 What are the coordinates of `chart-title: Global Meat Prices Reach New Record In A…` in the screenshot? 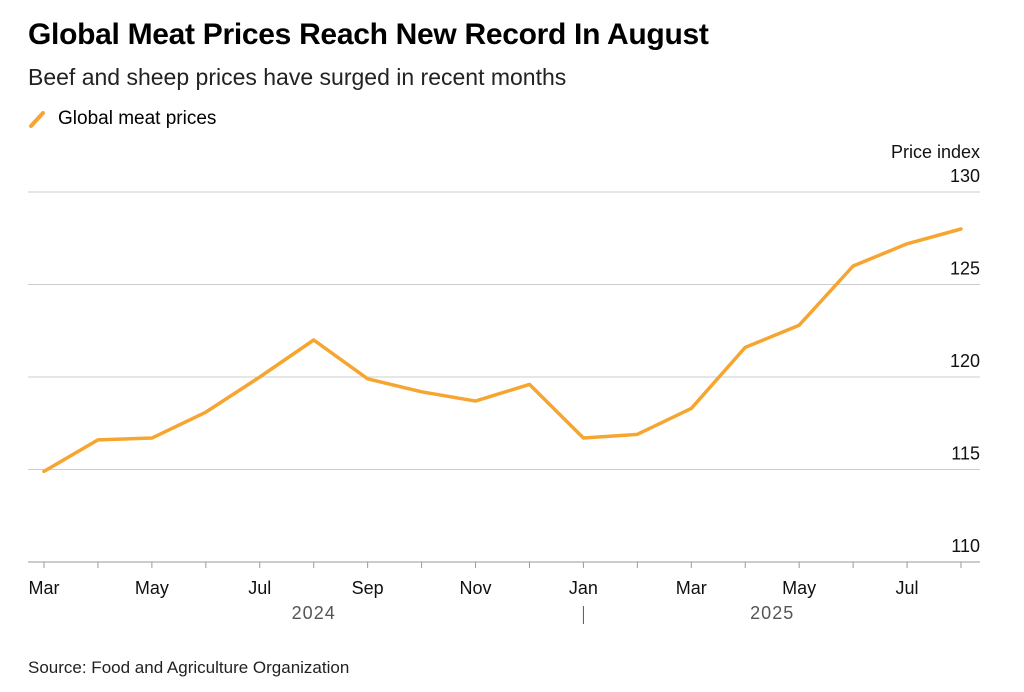 It's located at (368, 34).